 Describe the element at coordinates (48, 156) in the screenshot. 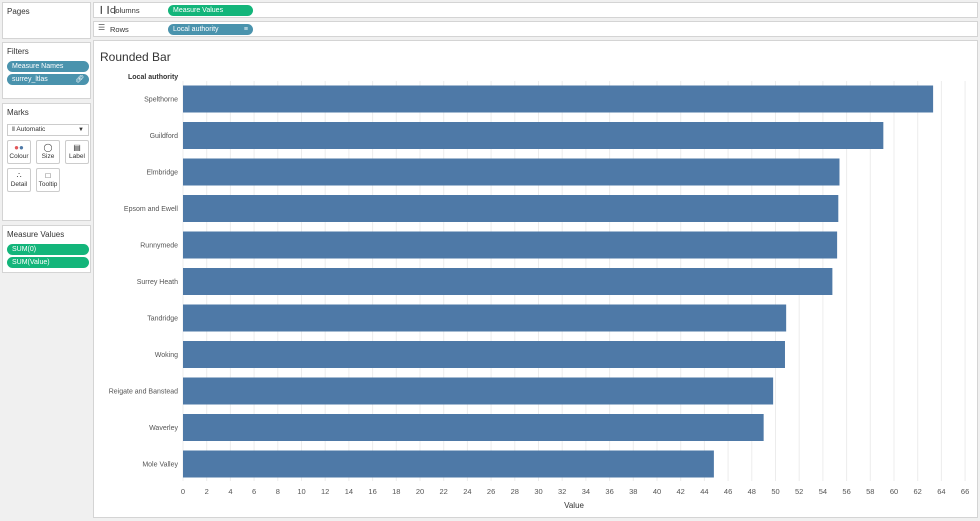

I see `size-label: Size` at that location.